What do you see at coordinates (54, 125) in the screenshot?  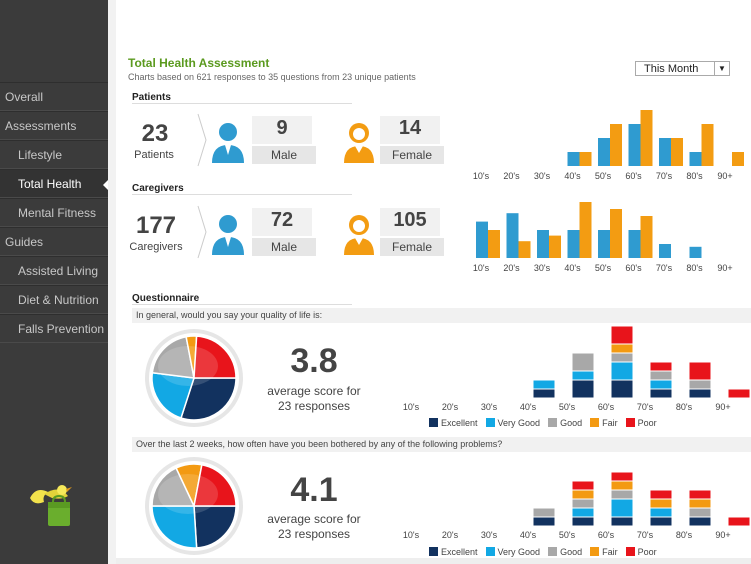 I see `sidebar-item-assessments: Assessments` at bounding box center [54, 125].